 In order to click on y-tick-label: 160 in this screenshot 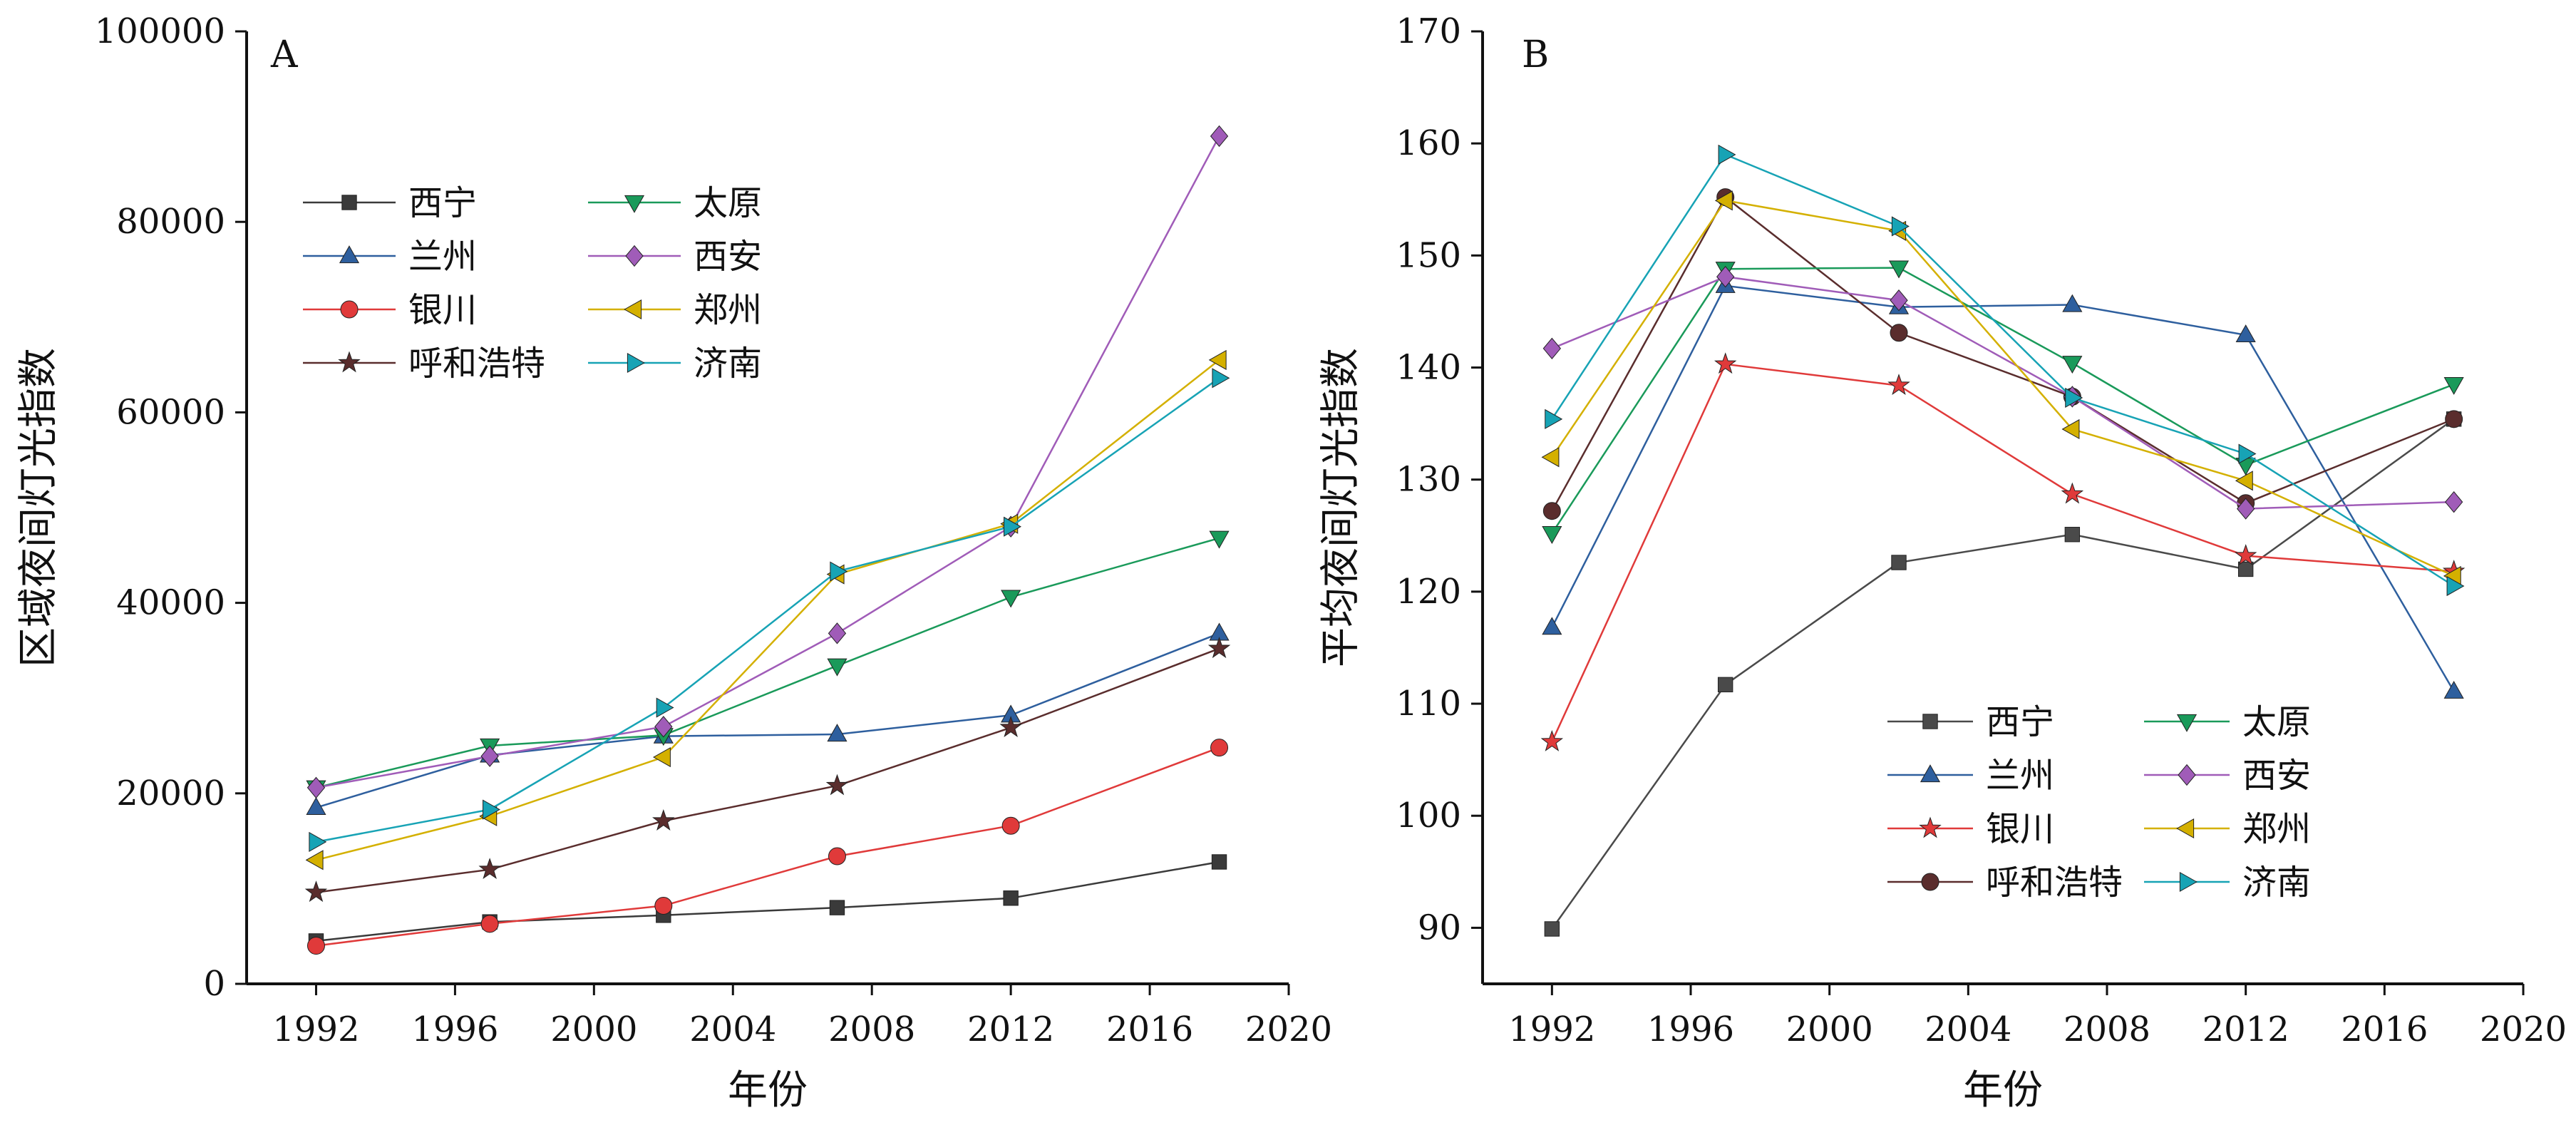, I will do `click(1428, 143)`.